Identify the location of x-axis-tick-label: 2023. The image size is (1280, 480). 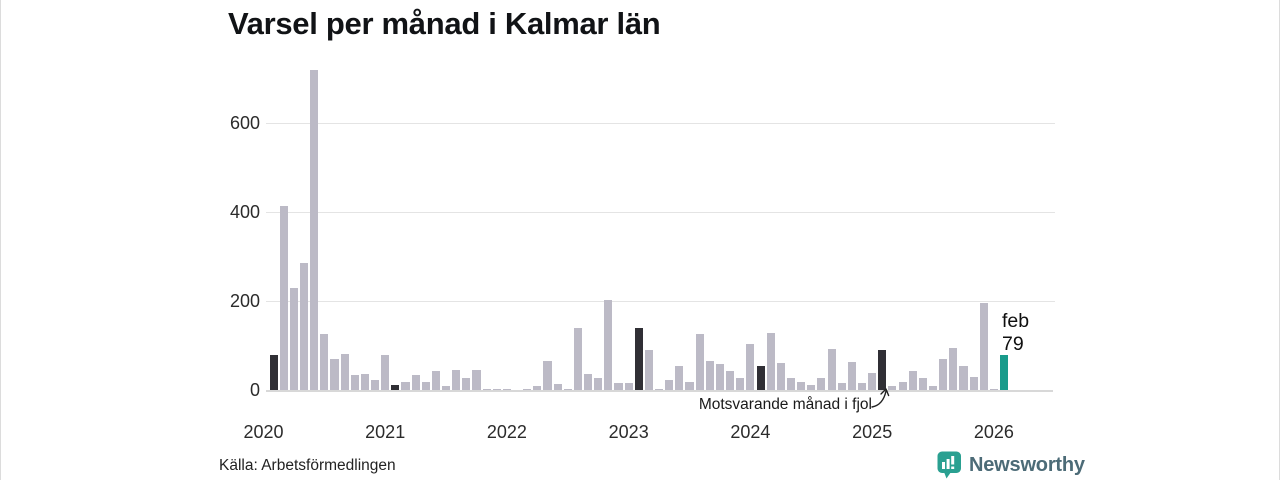
(628, 432).